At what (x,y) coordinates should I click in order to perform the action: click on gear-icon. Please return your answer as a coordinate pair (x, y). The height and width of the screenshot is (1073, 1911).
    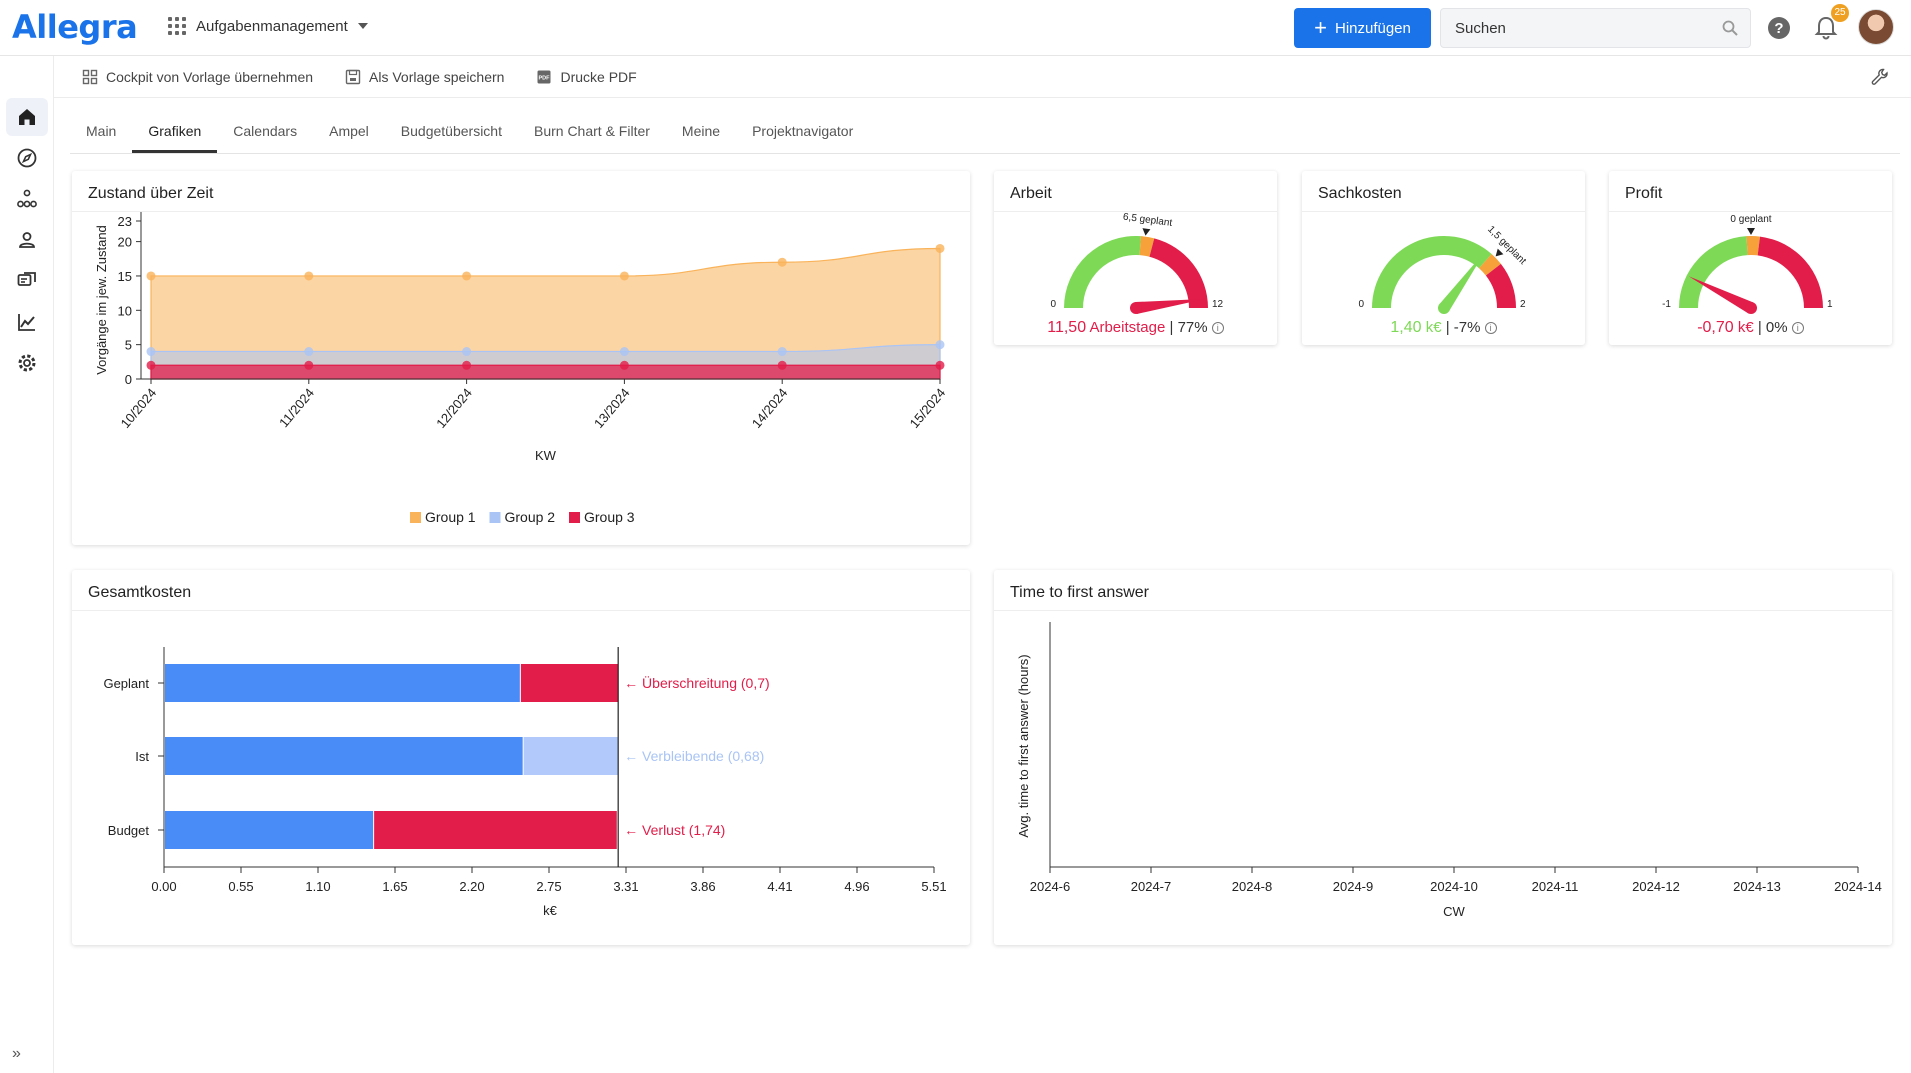
    Looking at the image, I should click on (27, 363).